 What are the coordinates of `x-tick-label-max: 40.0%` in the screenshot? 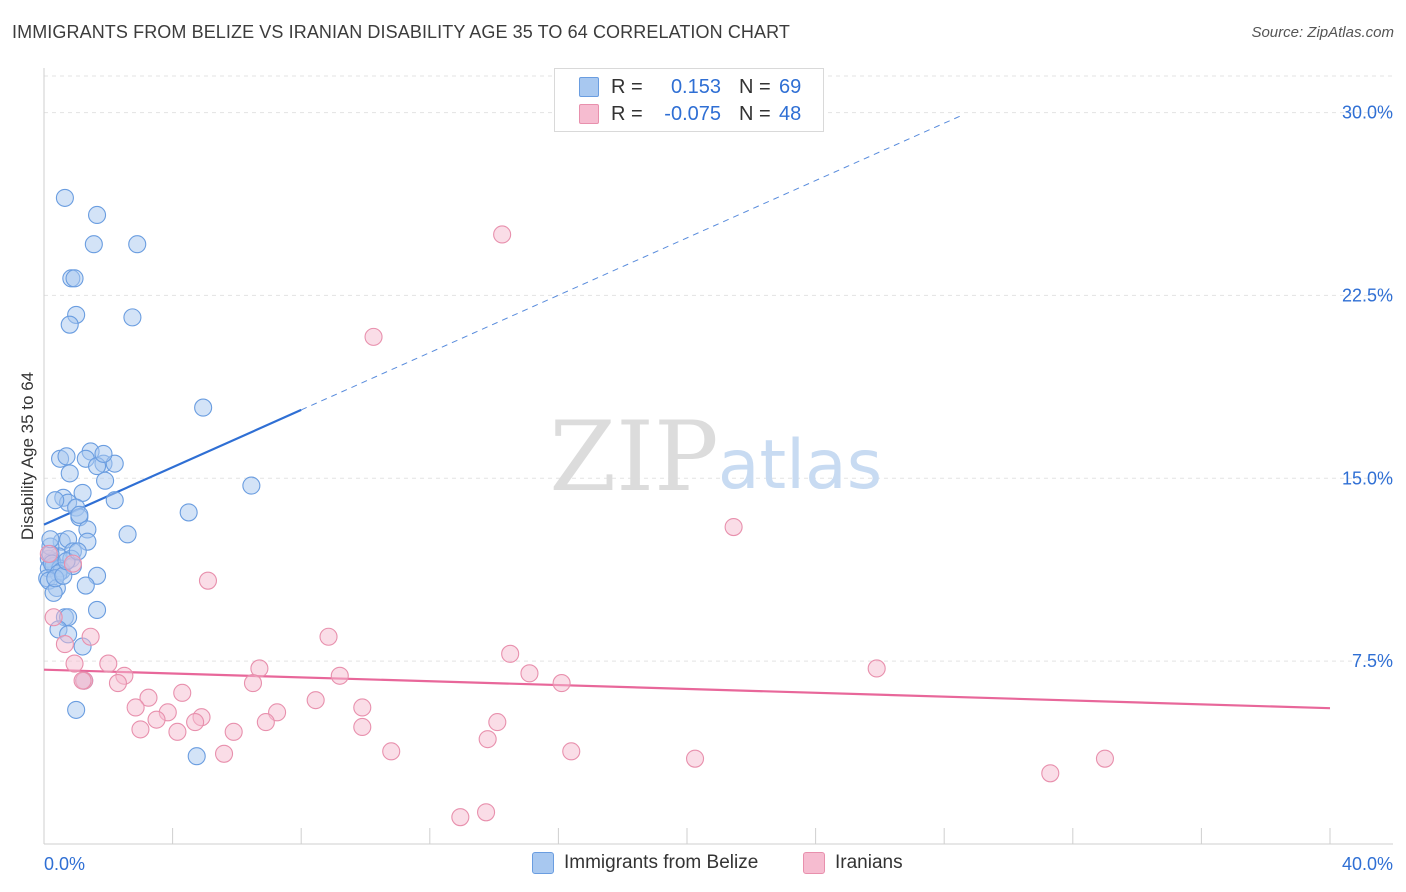 It's located at (1367, 864).